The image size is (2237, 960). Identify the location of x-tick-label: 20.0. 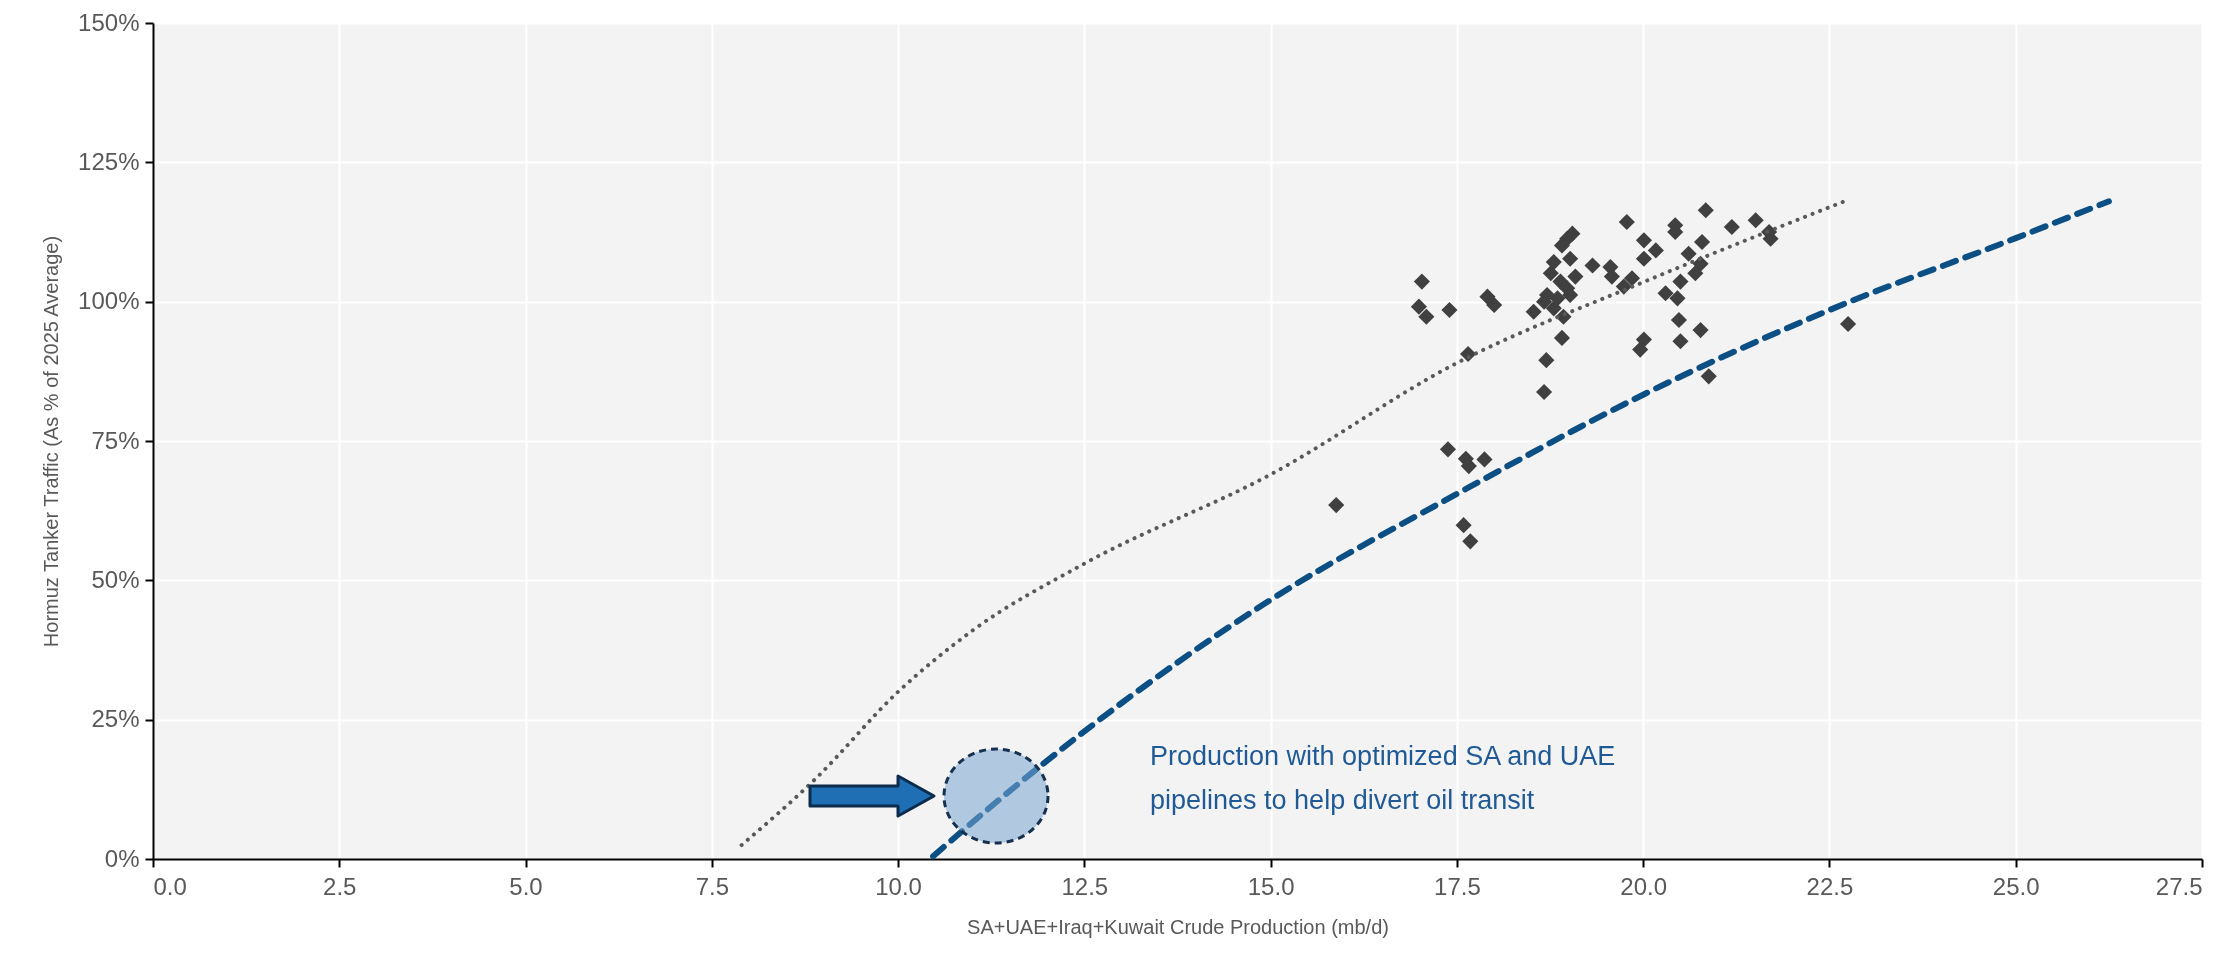
(1644, 886).